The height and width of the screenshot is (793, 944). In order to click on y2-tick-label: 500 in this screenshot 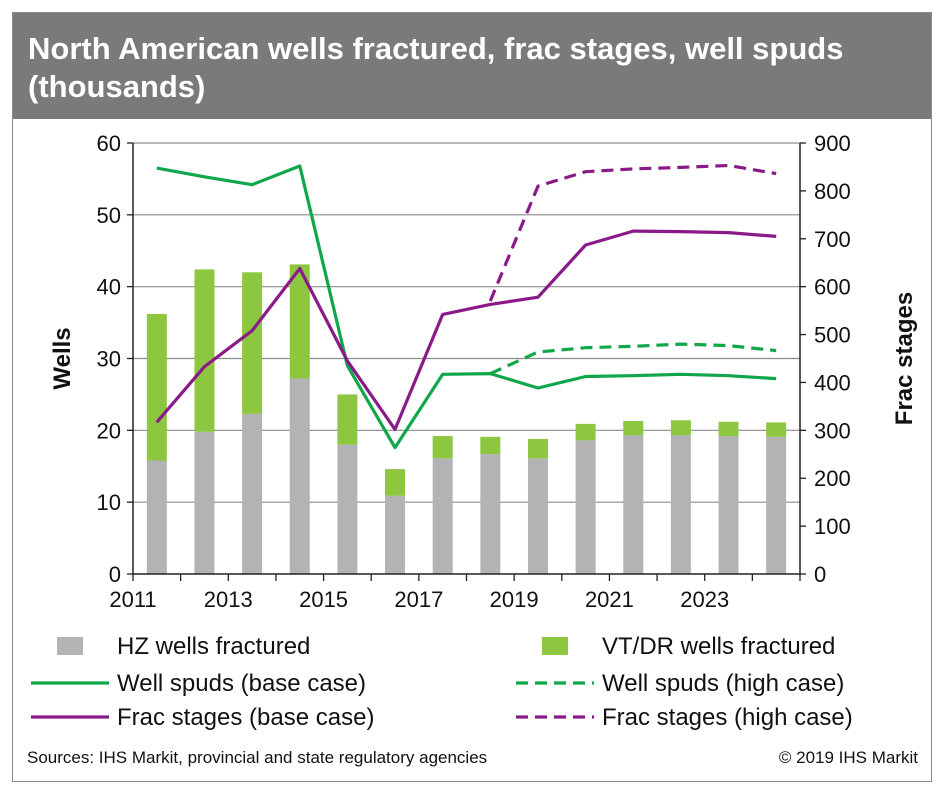, I will do `click(832, 335)`.